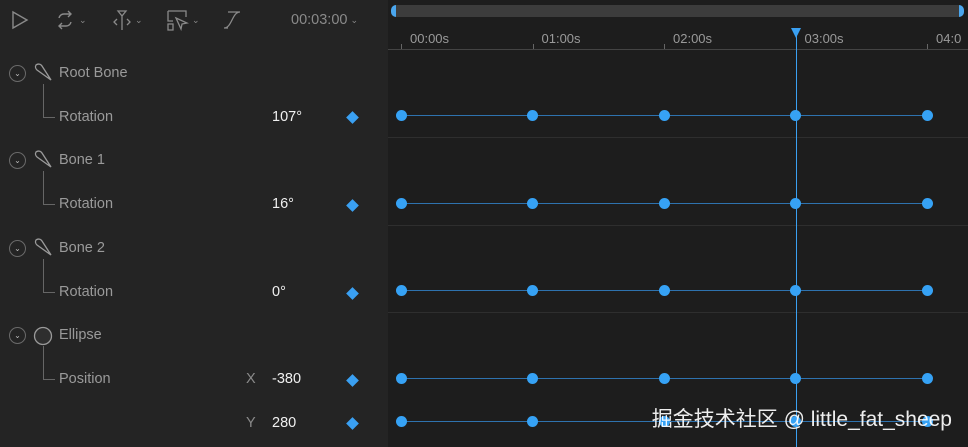  Describe the element at coordinates (801, 419) in the screenshot. I see `watermark: 掘金技术社区 @ little_fat_sheep` at that location.